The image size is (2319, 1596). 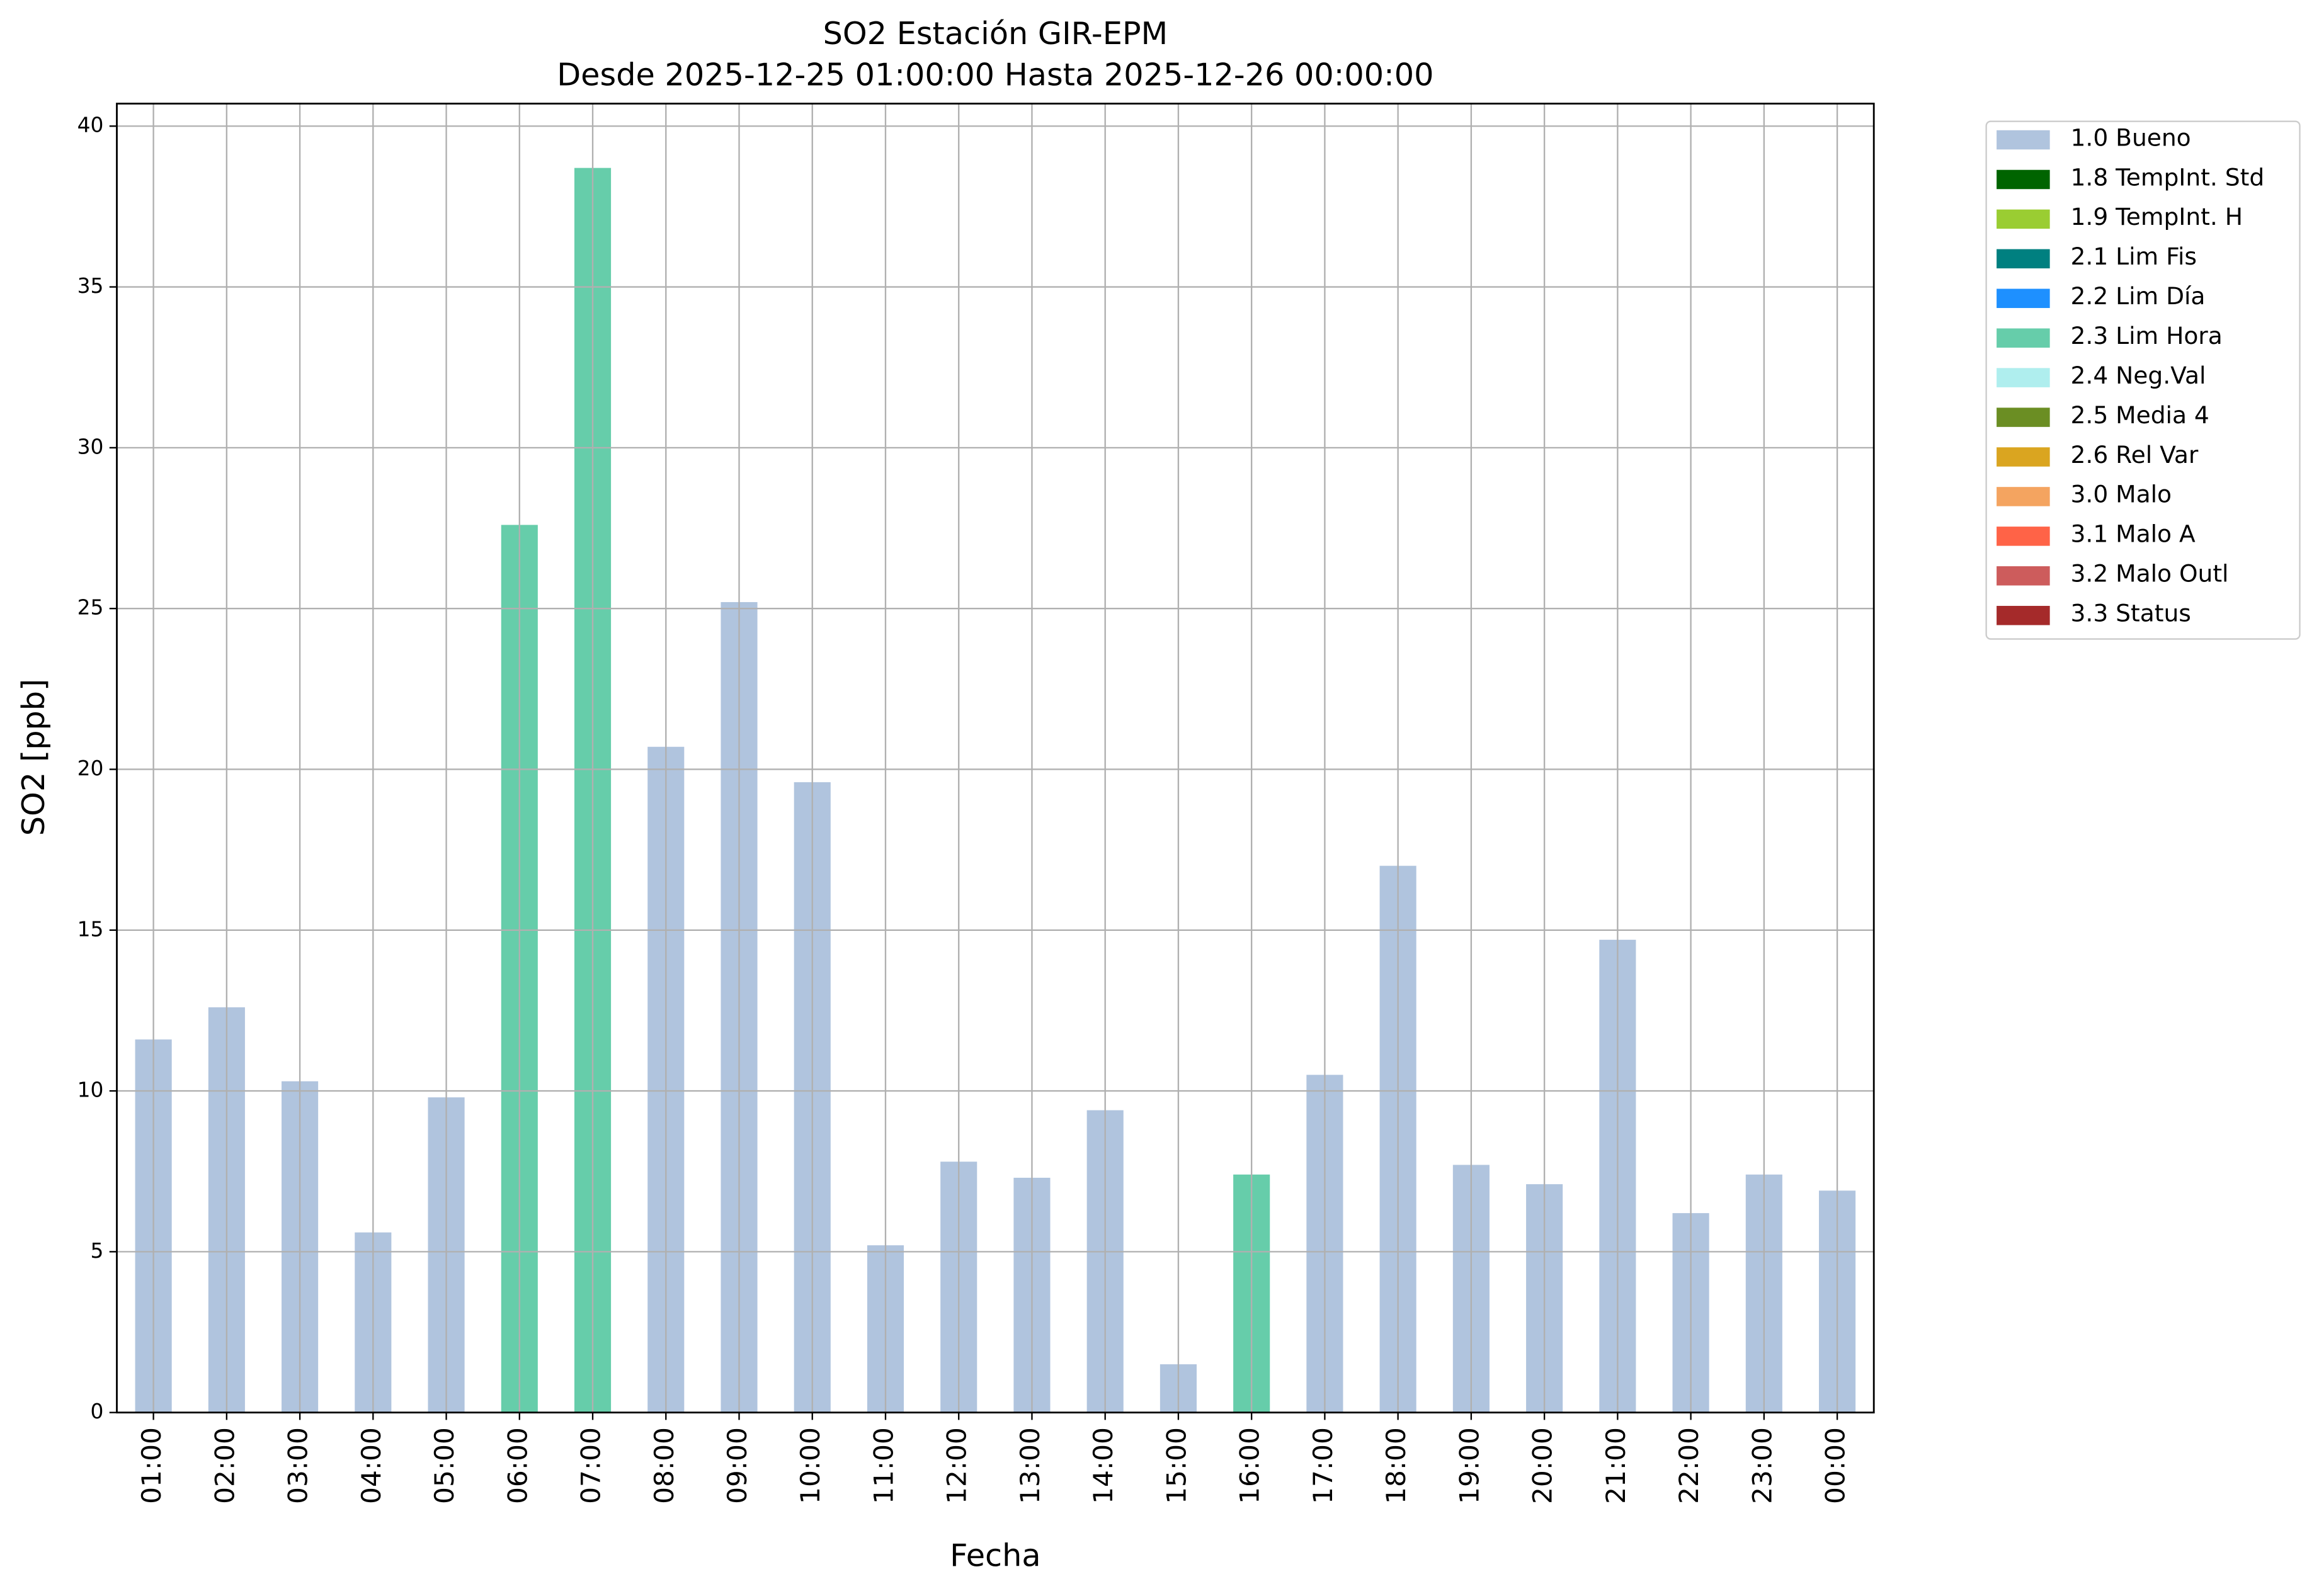 I want to click on y-tick-label: 40, so click(x=90, y=125).